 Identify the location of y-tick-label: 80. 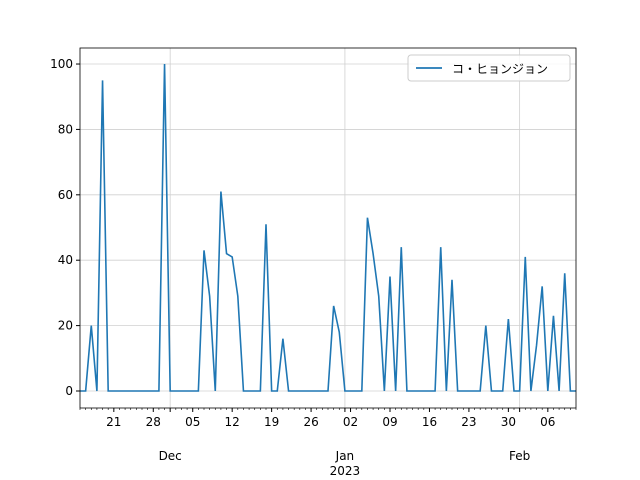
(65, 129).